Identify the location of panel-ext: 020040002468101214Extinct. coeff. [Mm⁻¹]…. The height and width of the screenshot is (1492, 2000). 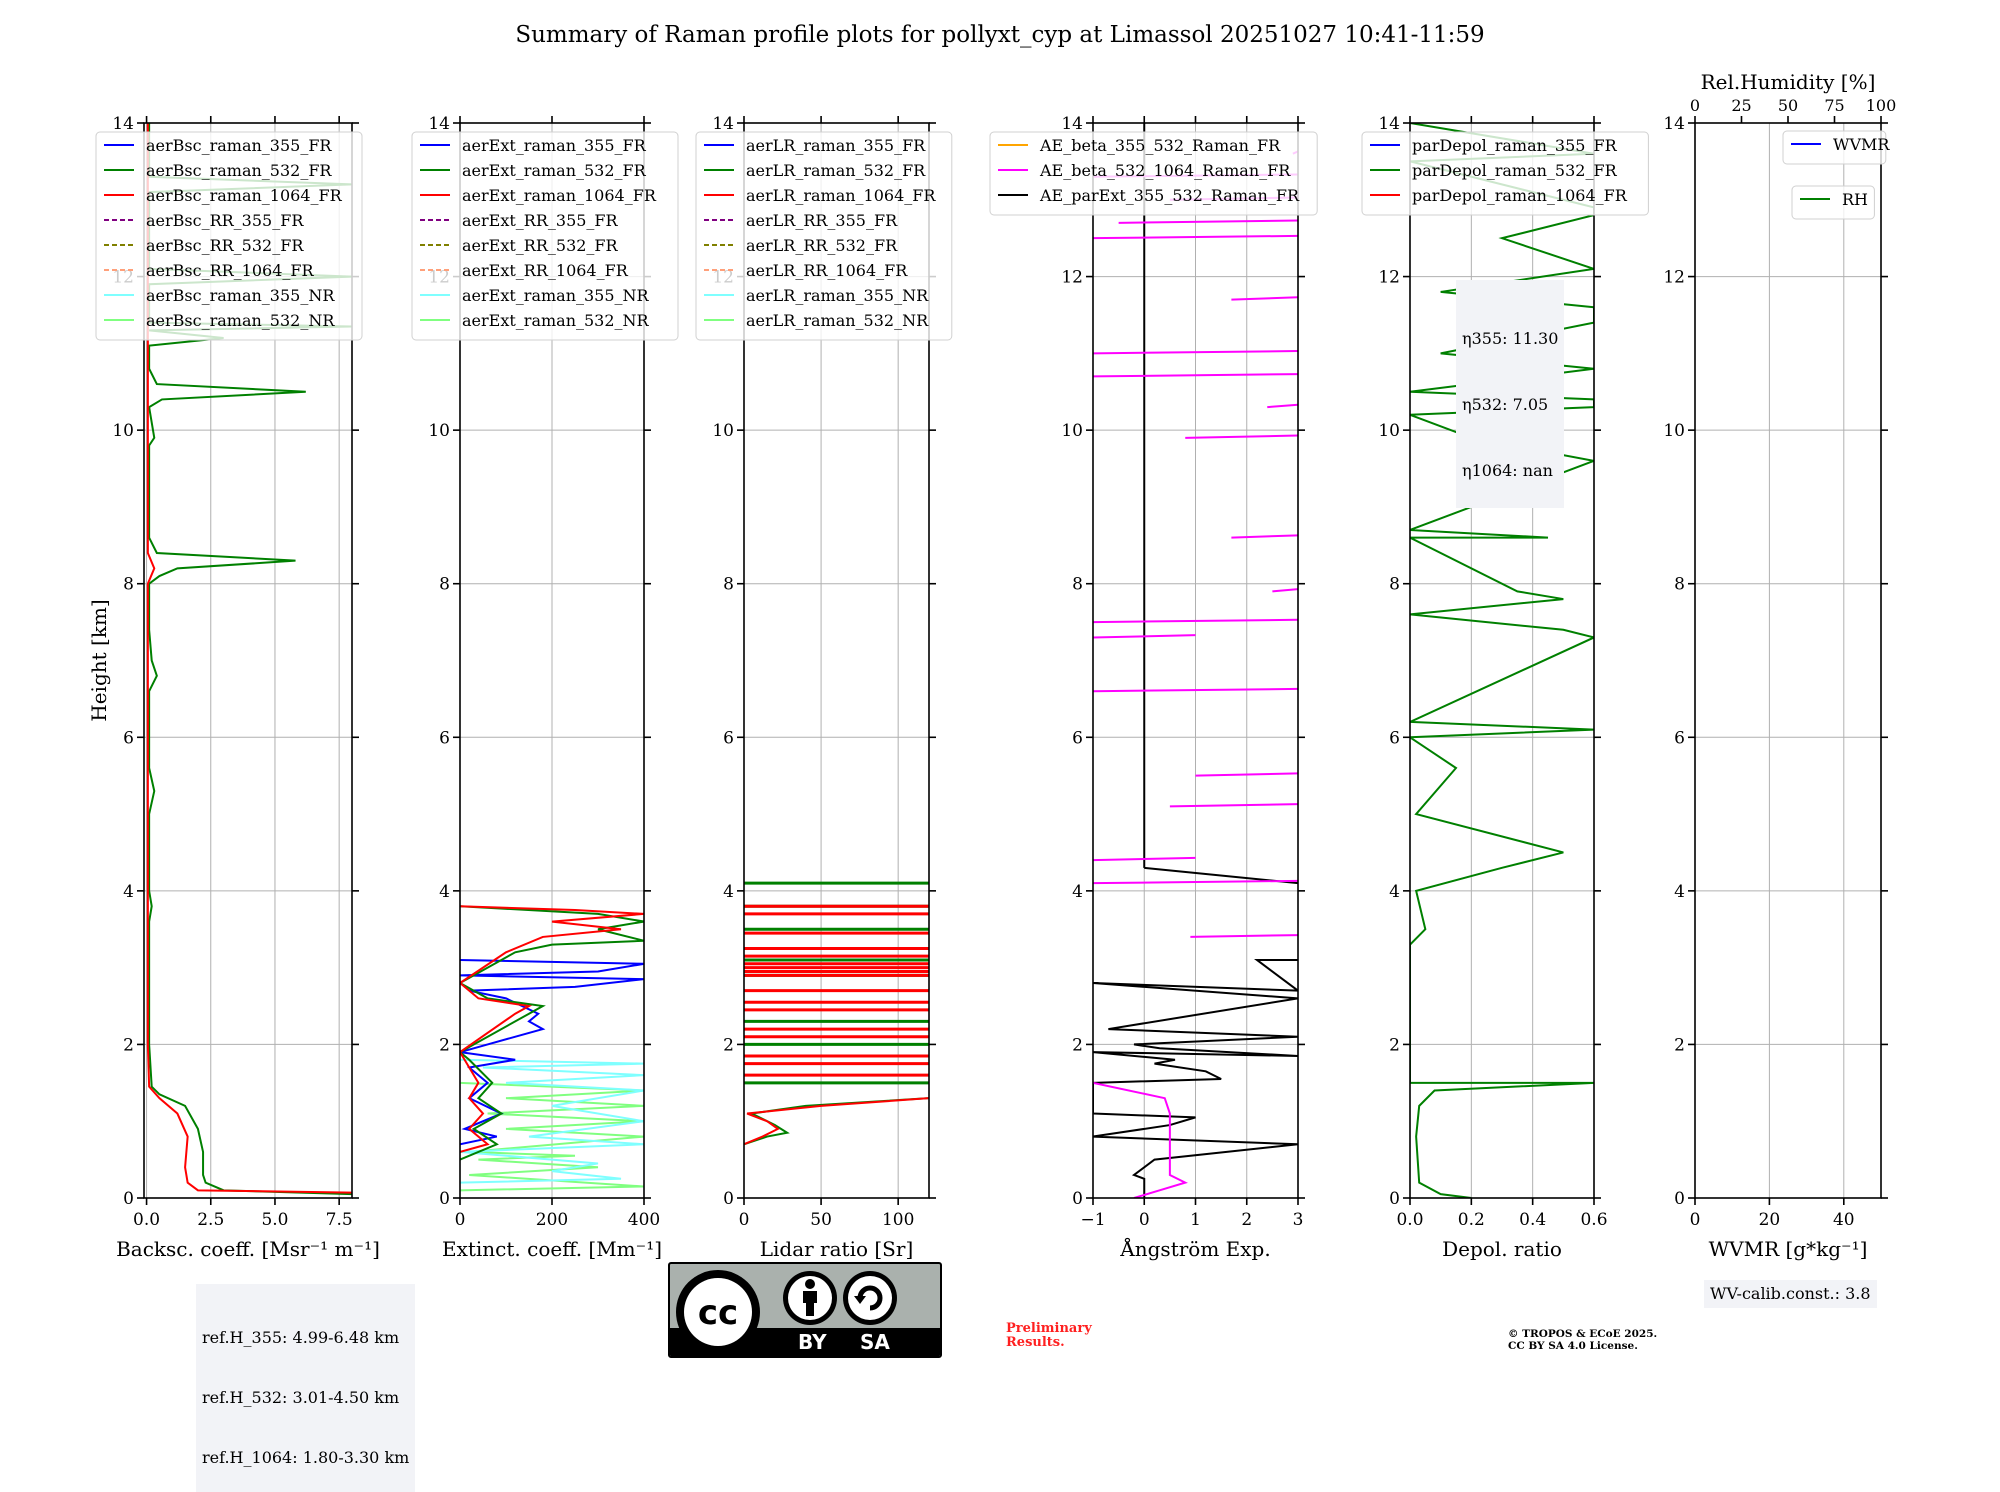
(545, 687).